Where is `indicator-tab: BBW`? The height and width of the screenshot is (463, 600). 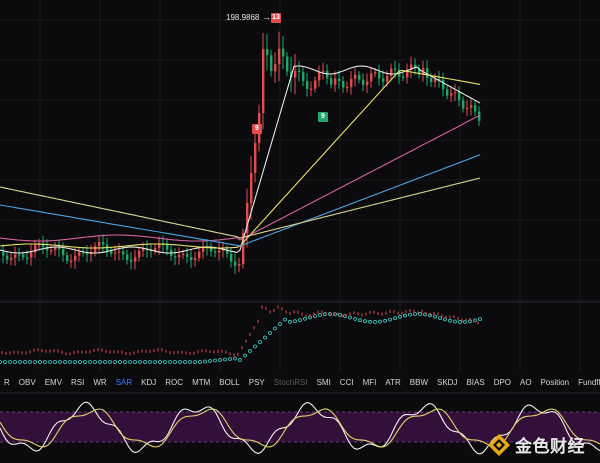
indicator-tab: BBW is located at coordinates (418, 382).